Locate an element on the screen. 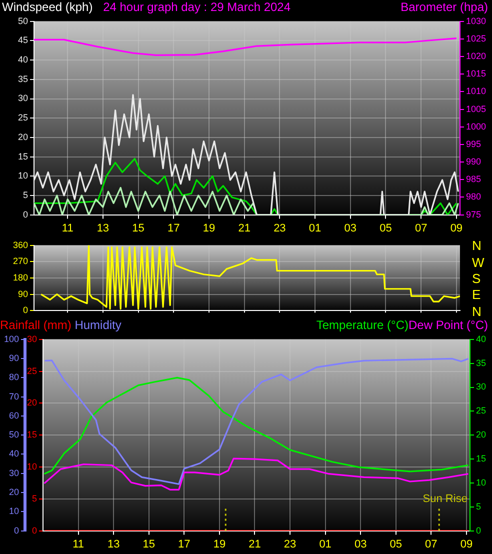  y-tick-label: 50 is located at coordinates (23, 21).